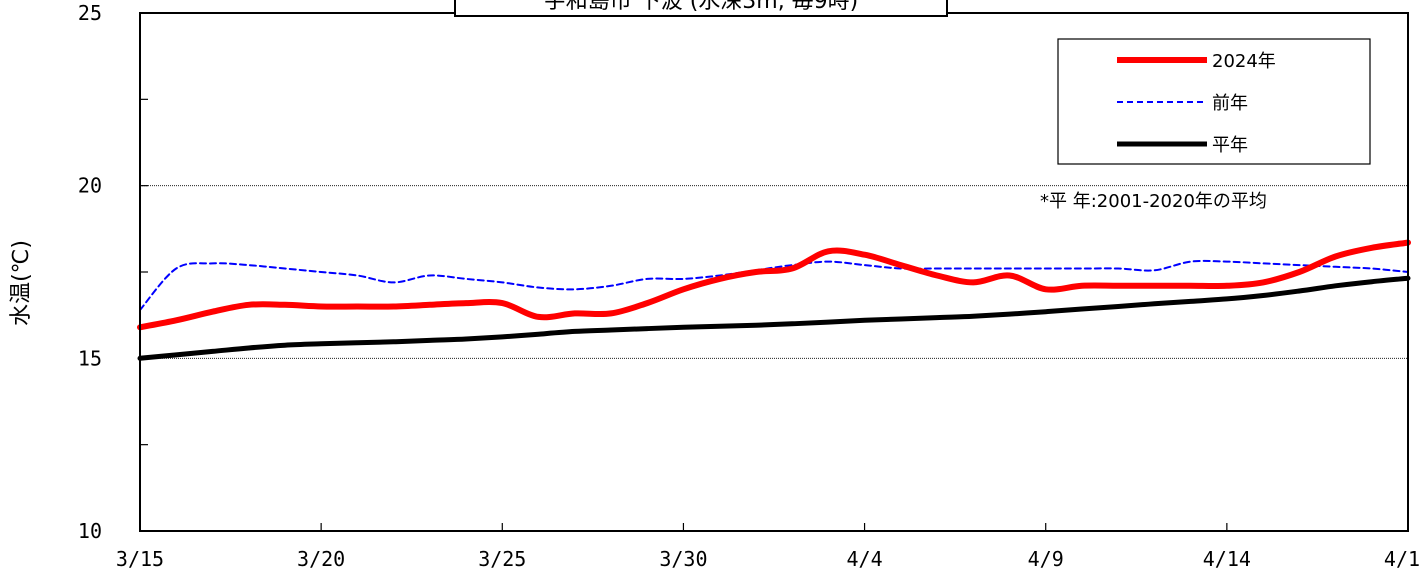 This screenshot has height=579, width=1421. What do you see at coordinates (321, 559) in the screenshot?
I see `x-tick-label: 3/20` at bounding box center [321, 559].